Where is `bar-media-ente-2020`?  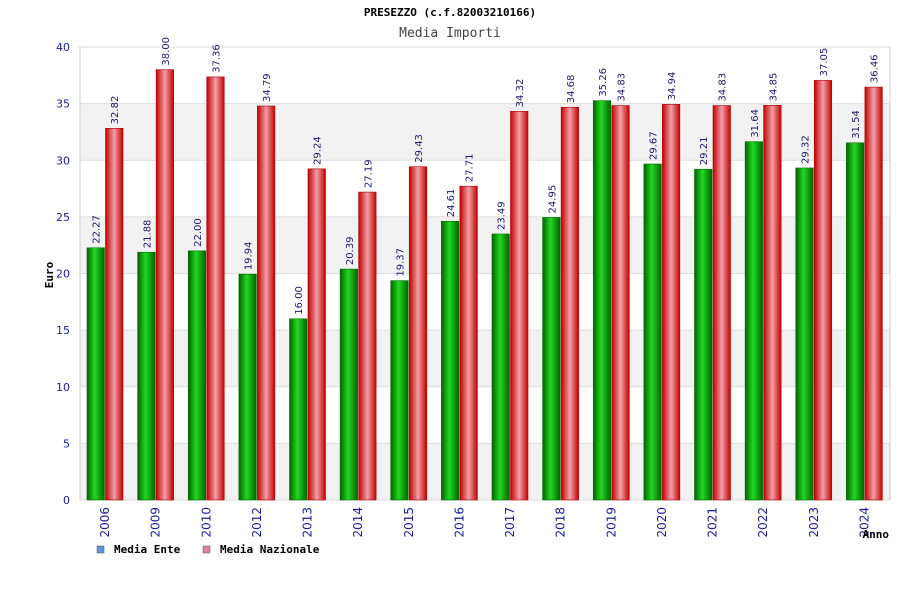 bar-media-ente-2020 is located at coordinates (652, 332).